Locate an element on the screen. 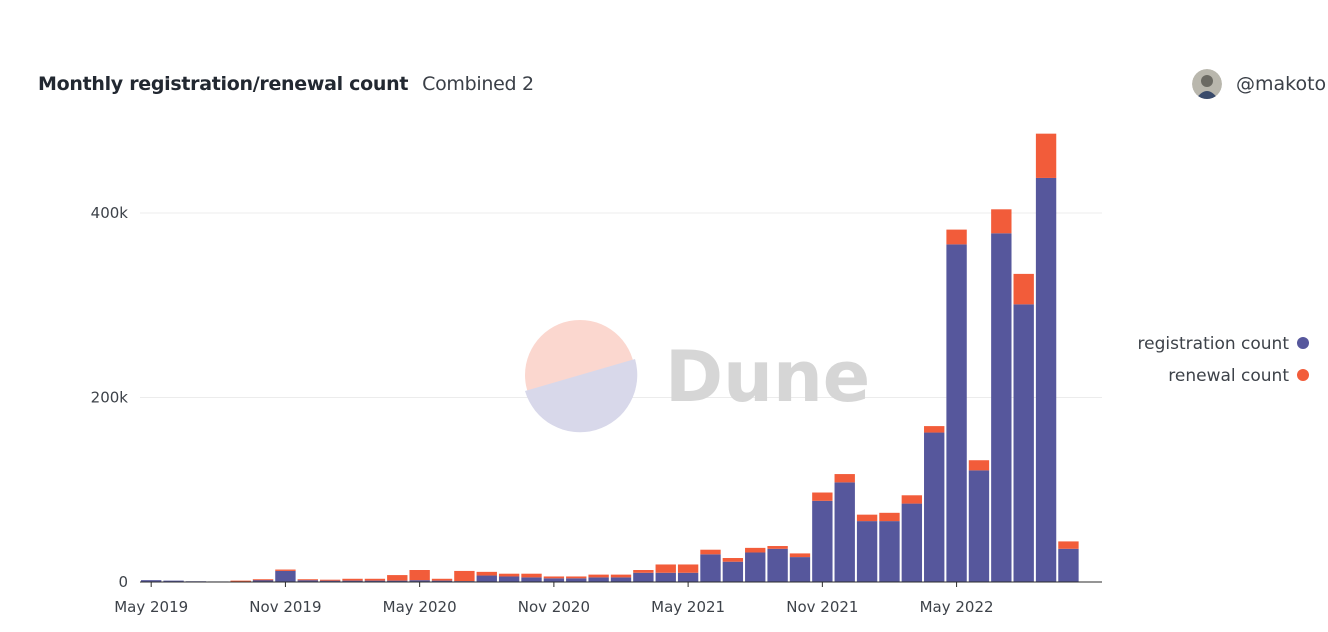  dune-watermark: Dune is located at coordinates (697, 376).